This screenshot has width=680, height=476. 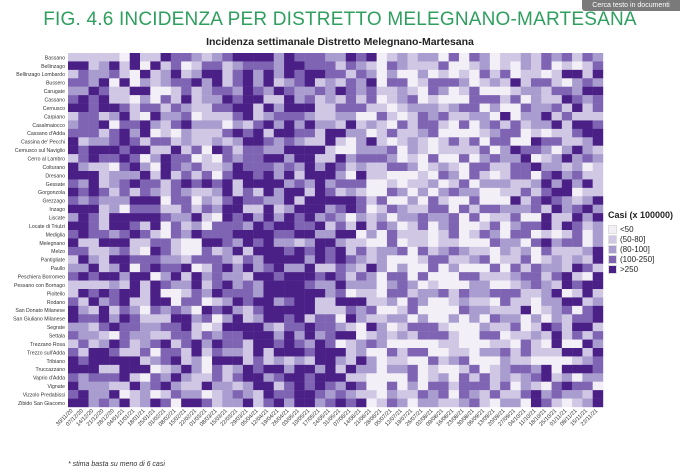 I want to click on row-label: Paullo, so click(x=58, y=269).